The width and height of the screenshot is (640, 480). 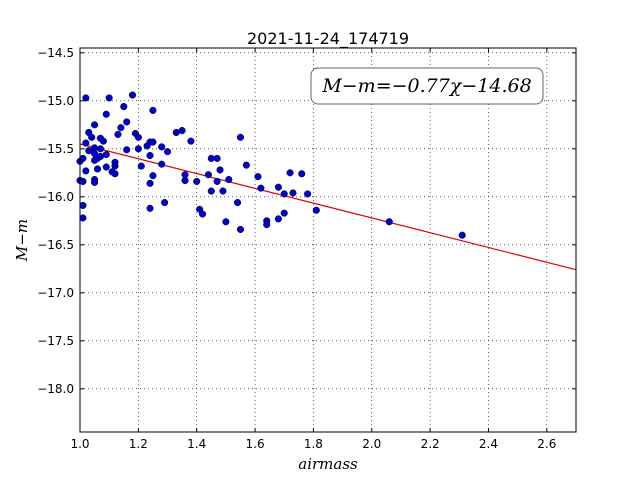 I want to click on y-tick-label: −17.5, so click(x=55, y=341).